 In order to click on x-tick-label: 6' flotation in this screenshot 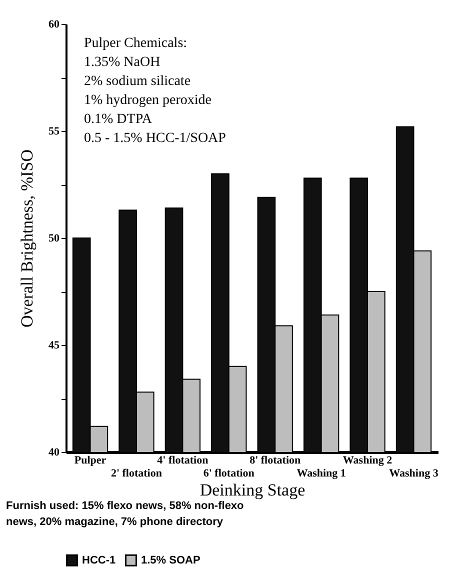, I will do `click(228, 474)`.